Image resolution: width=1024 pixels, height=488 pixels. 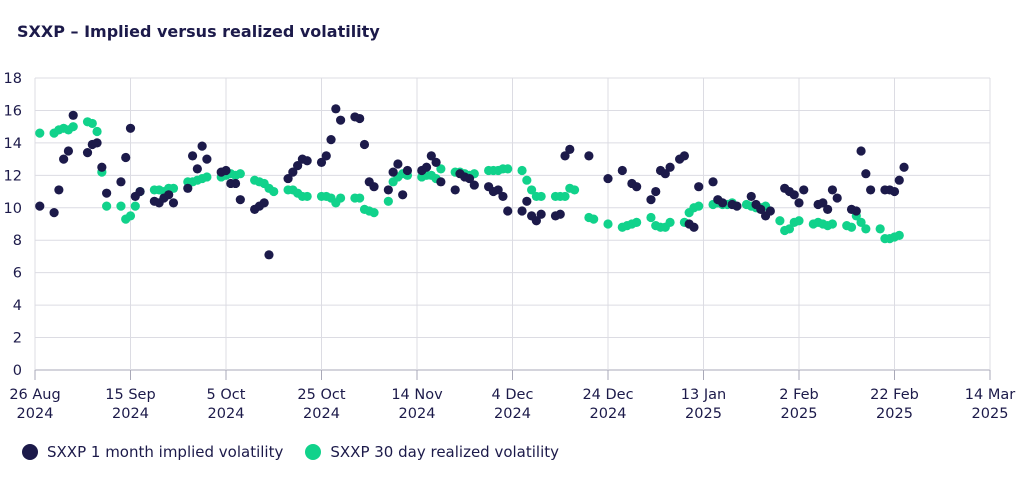 What do you see at coordinates (799, 414) in the screenshot?
I see `x-tick-year: 2025` at bounding box center [799, 414].